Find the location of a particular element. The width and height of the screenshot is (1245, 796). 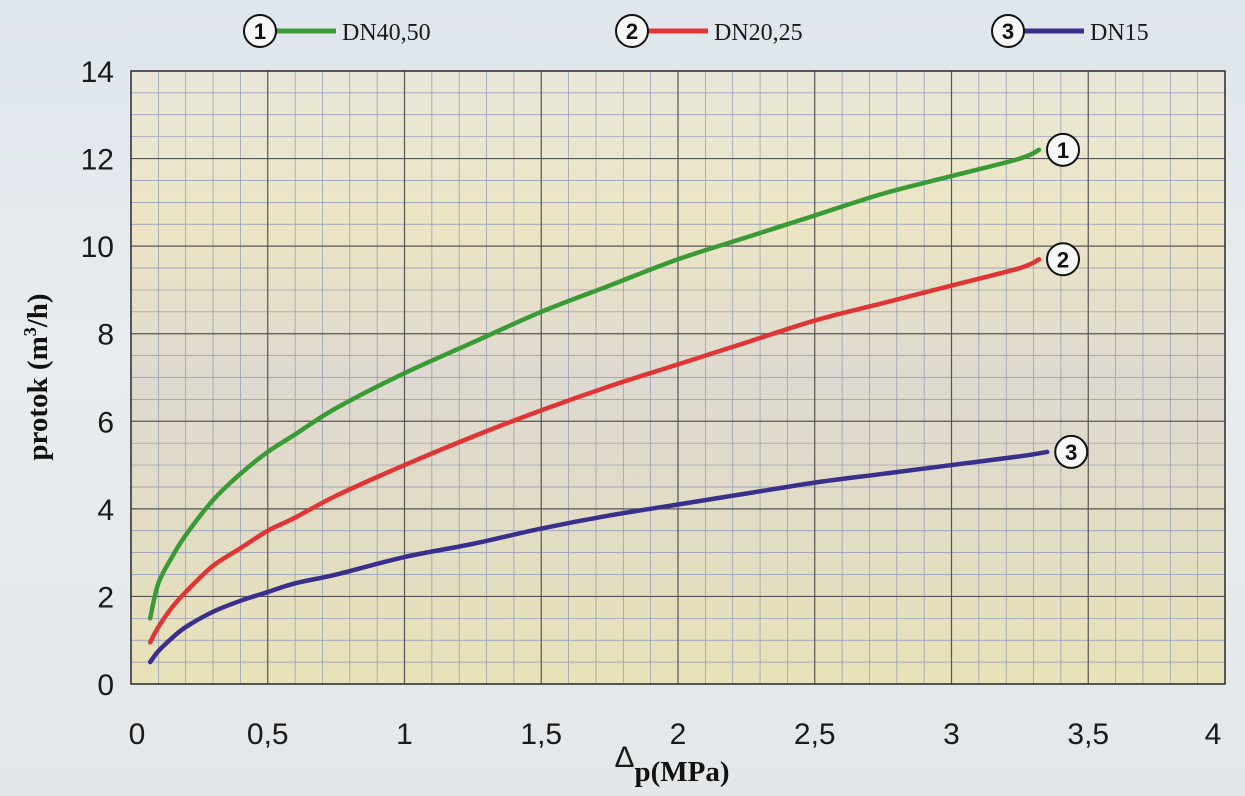

x-axis-label-main: p(MPa) is located at coordinates (682, 772).